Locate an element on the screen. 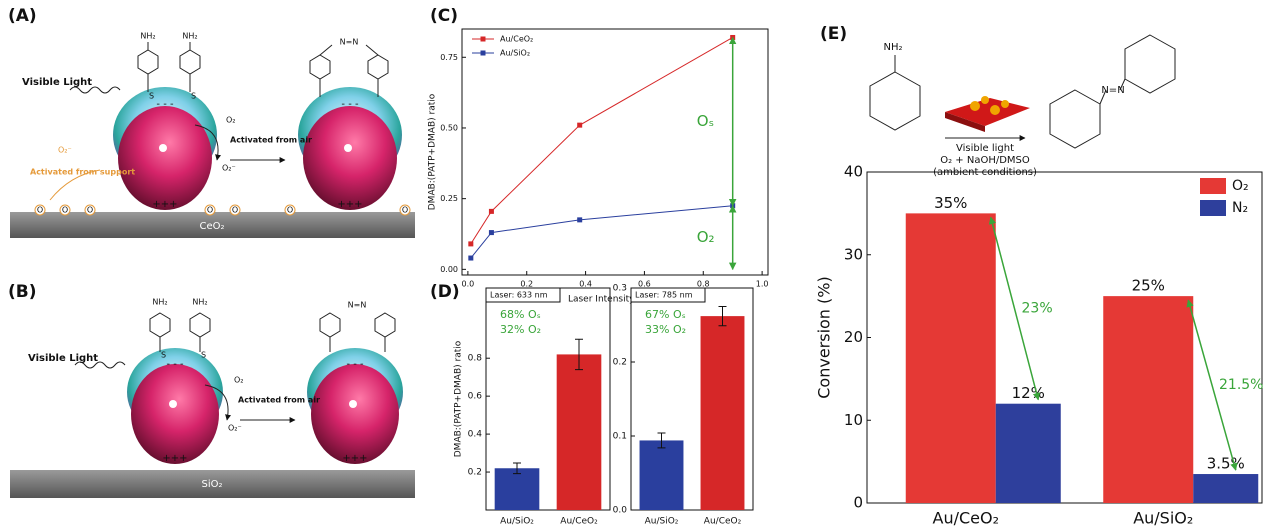  y-tick-label: 0.6 is located at coordinates (475, 397).